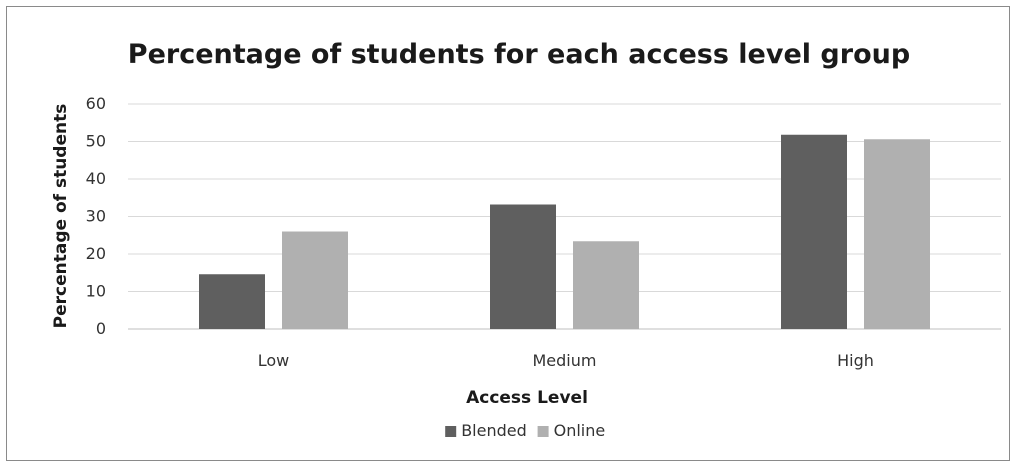  I want to click on bar-blended-medium, so click(523, 266).